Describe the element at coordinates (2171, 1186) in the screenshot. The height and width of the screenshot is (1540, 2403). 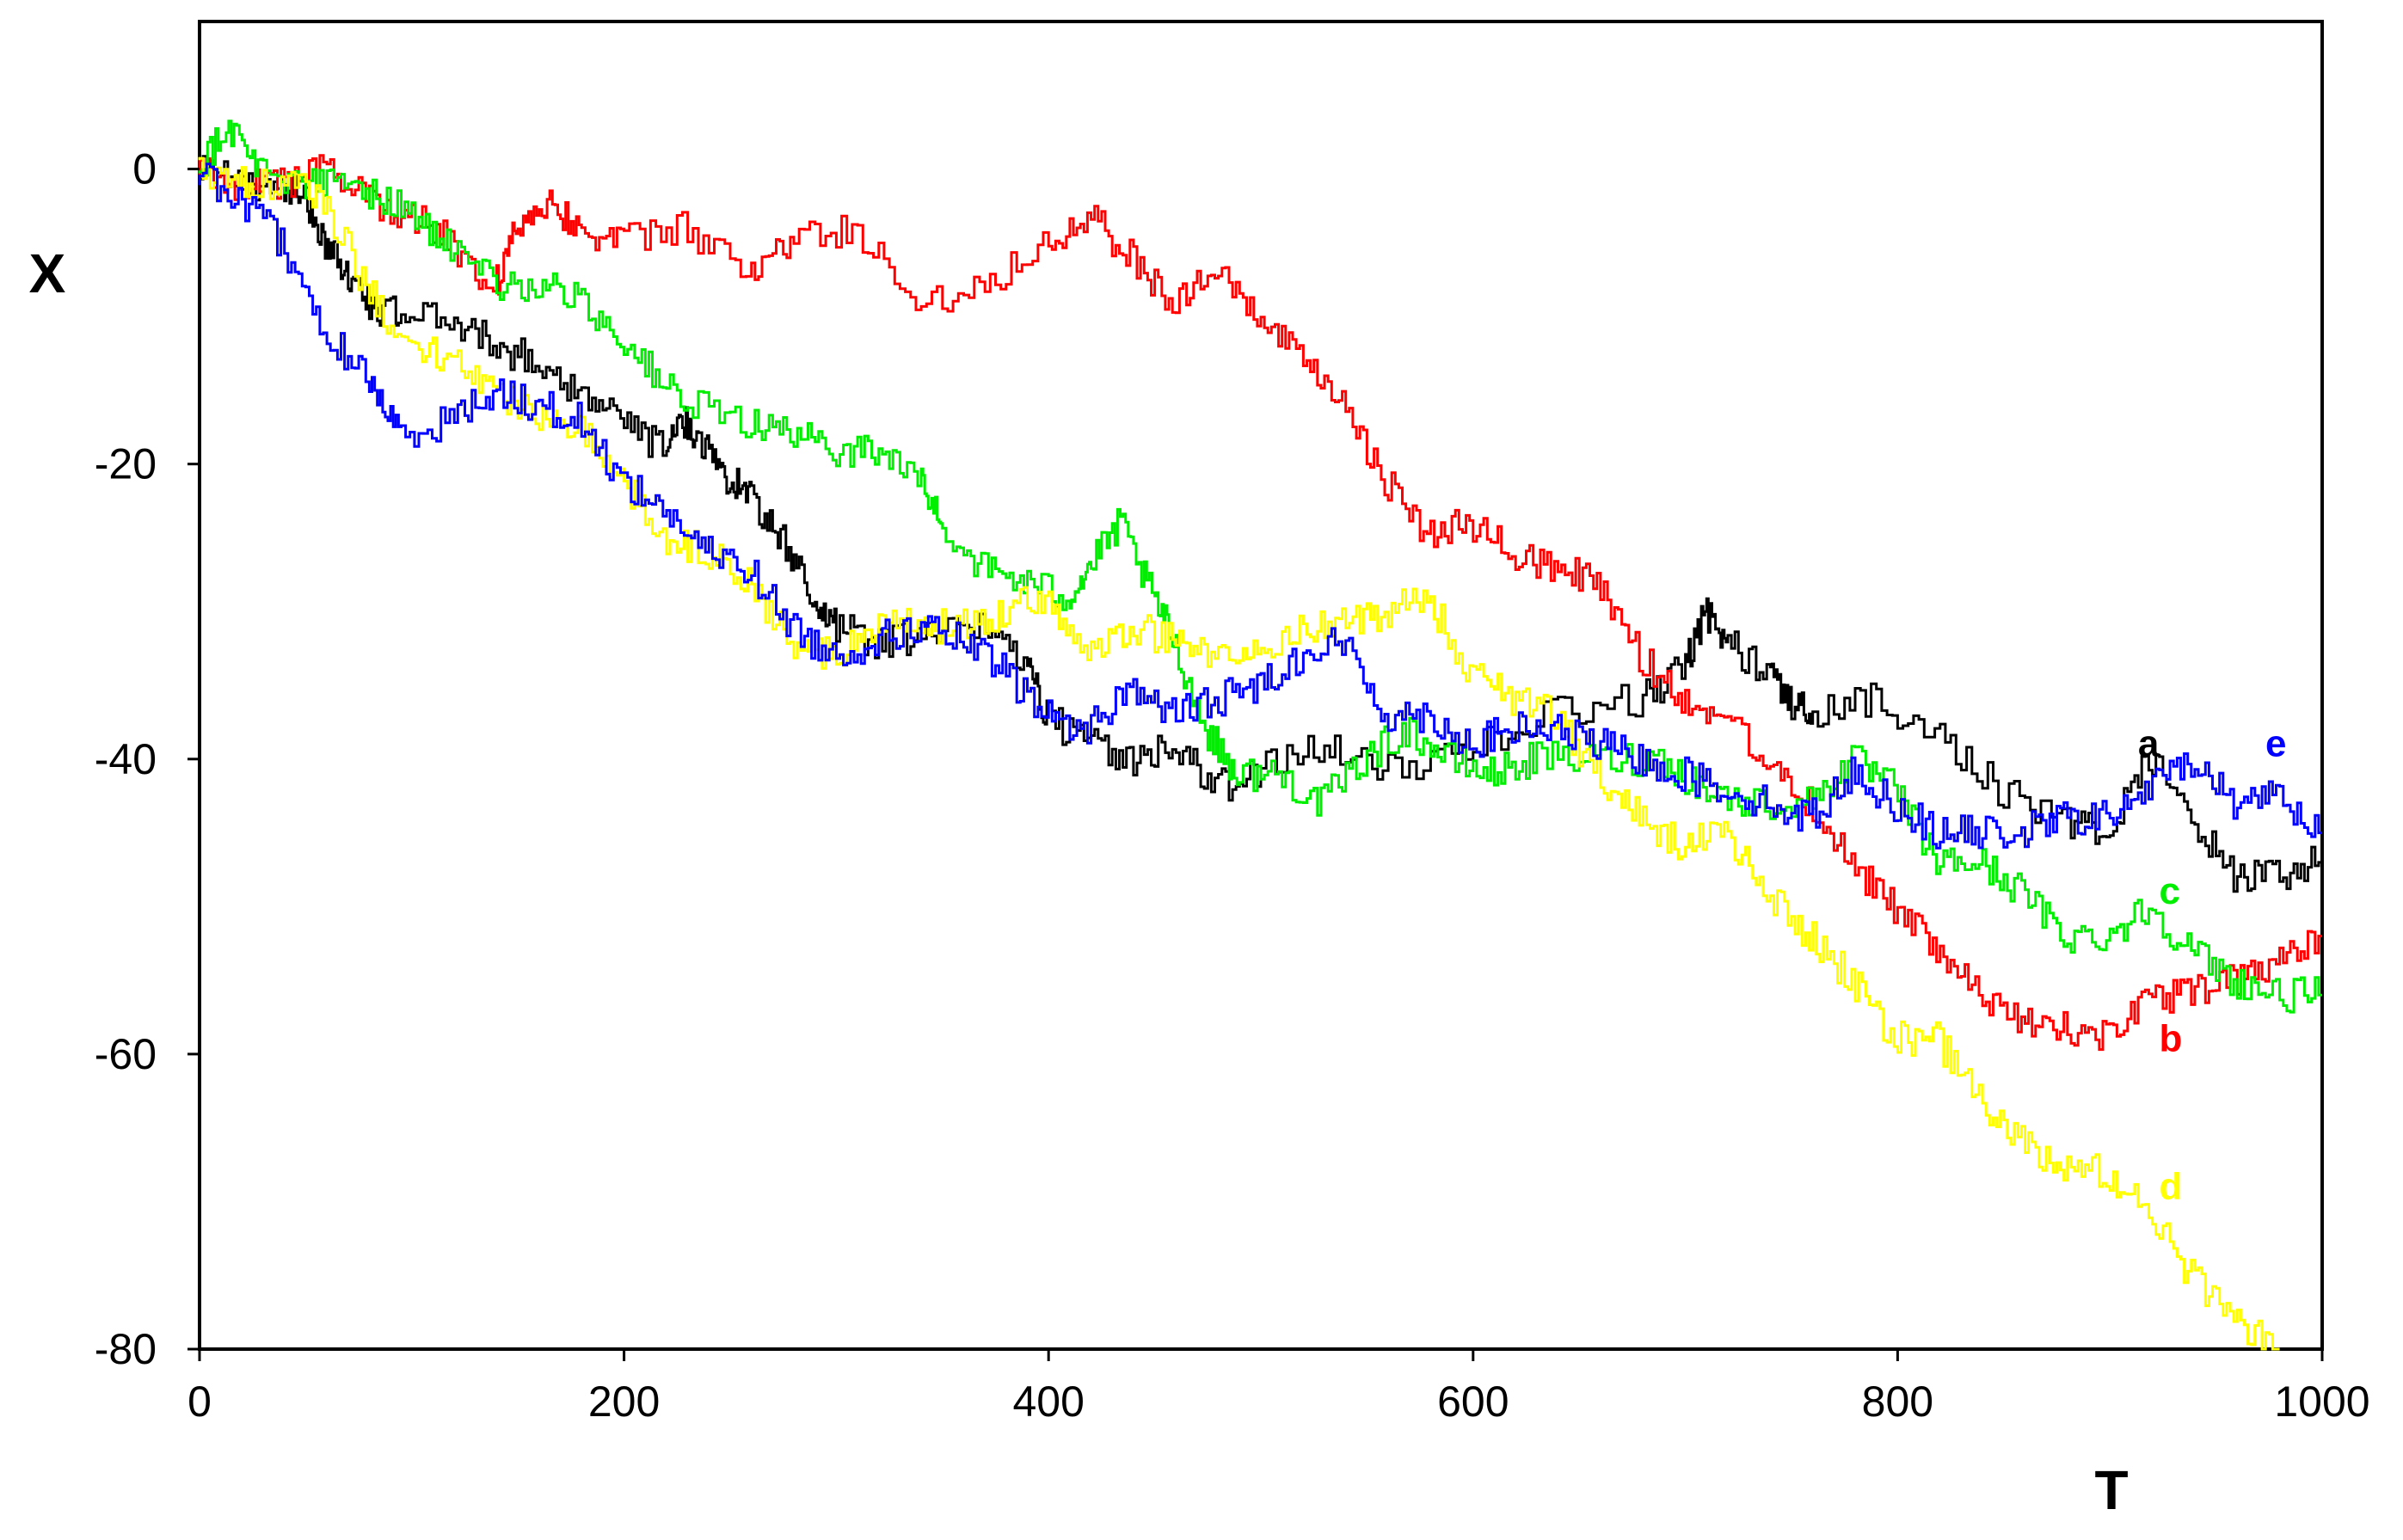
I see `series-label-d: d` at that location.